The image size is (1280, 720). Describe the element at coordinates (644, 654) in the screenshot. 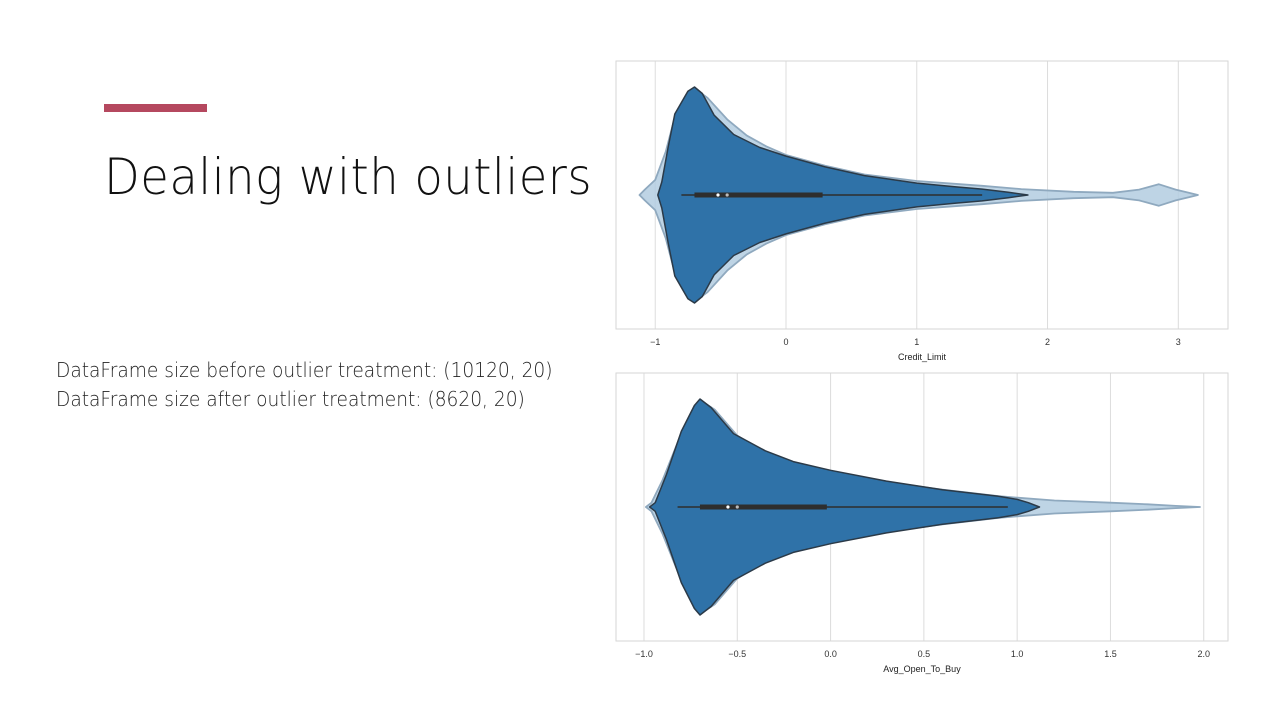

I see `x-tick-label: −1.0` at that location.